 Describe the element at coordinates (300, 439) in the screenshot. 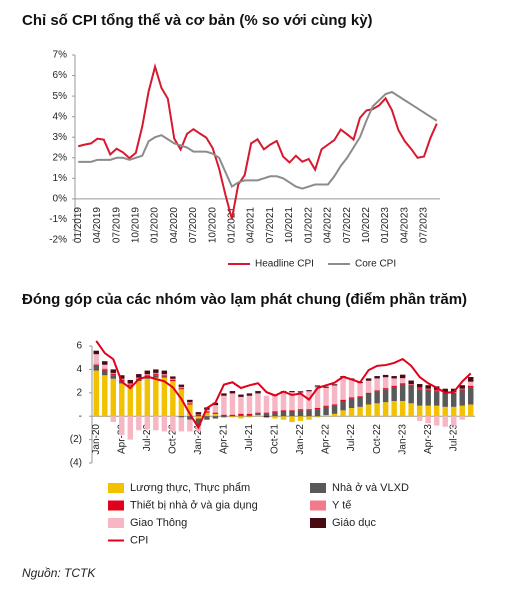

I see `x-tick-label: Jan-22` at that location.